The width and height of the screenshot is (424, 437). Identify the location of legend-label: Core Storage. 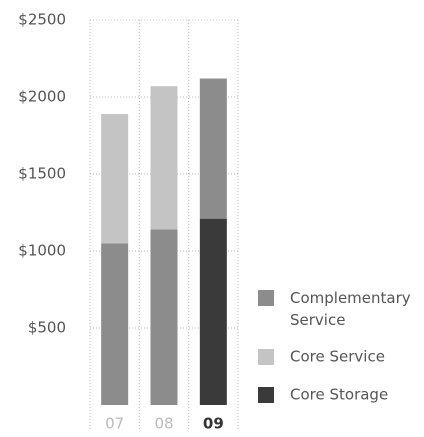
(339, 395).